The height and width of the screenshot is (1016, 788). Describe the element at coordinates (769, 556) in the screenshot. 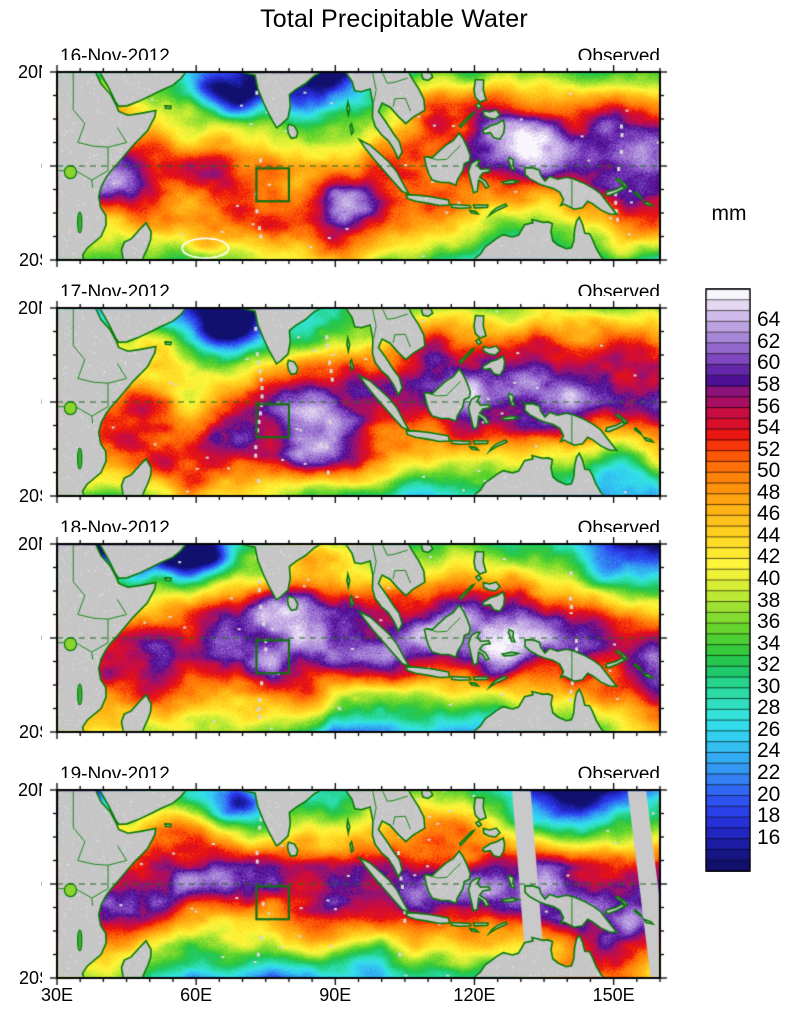

I see `colorbar-tick-label: 42` at that location.